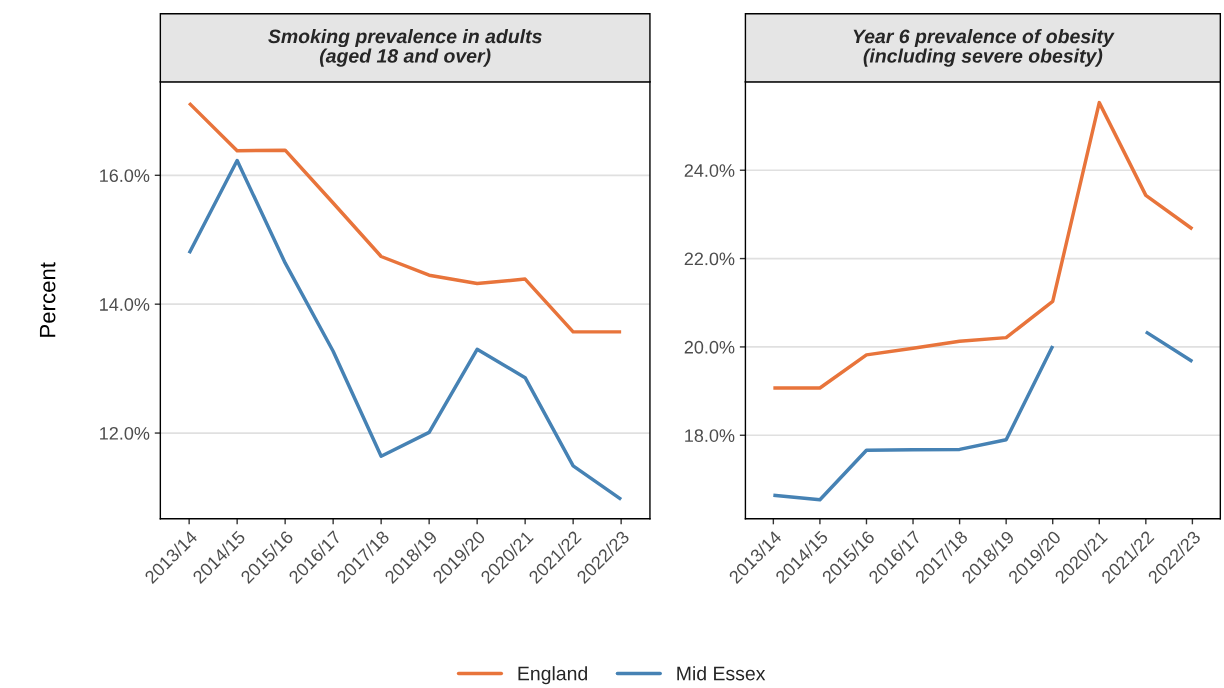 This screenshot has height=688, width=1224. Describe the element at coordinates (125, 433) in the screenshot. I see `y-tick-label: 12.0%` at that location.